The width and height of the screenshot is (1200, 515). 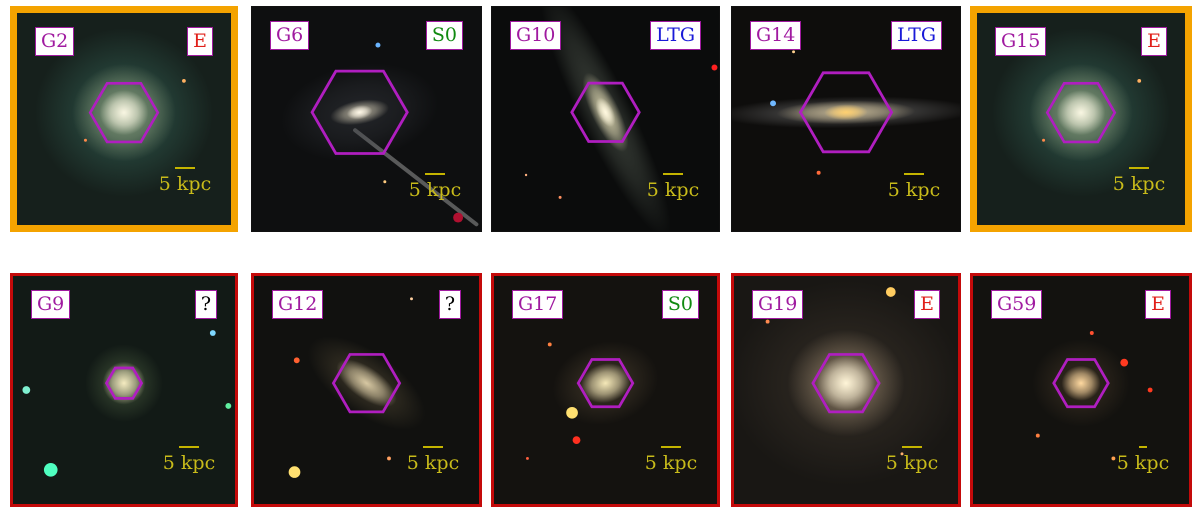 What do you see at coordinates (290, 35) in the screenshot?
I see `galaxy-id-label: G6` at bounding box center [290, 35].